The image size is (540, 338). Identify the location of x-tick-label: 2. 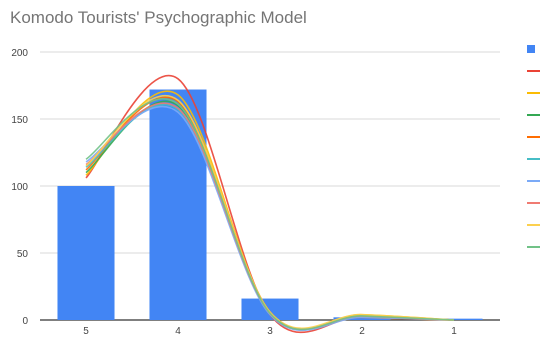
(362, 331).